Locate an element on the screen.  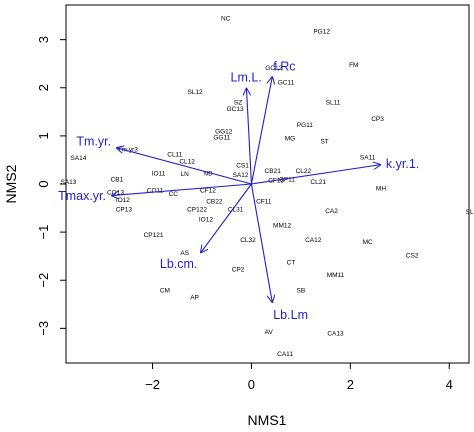
site-label: CT is located at coordinates (291, 262).